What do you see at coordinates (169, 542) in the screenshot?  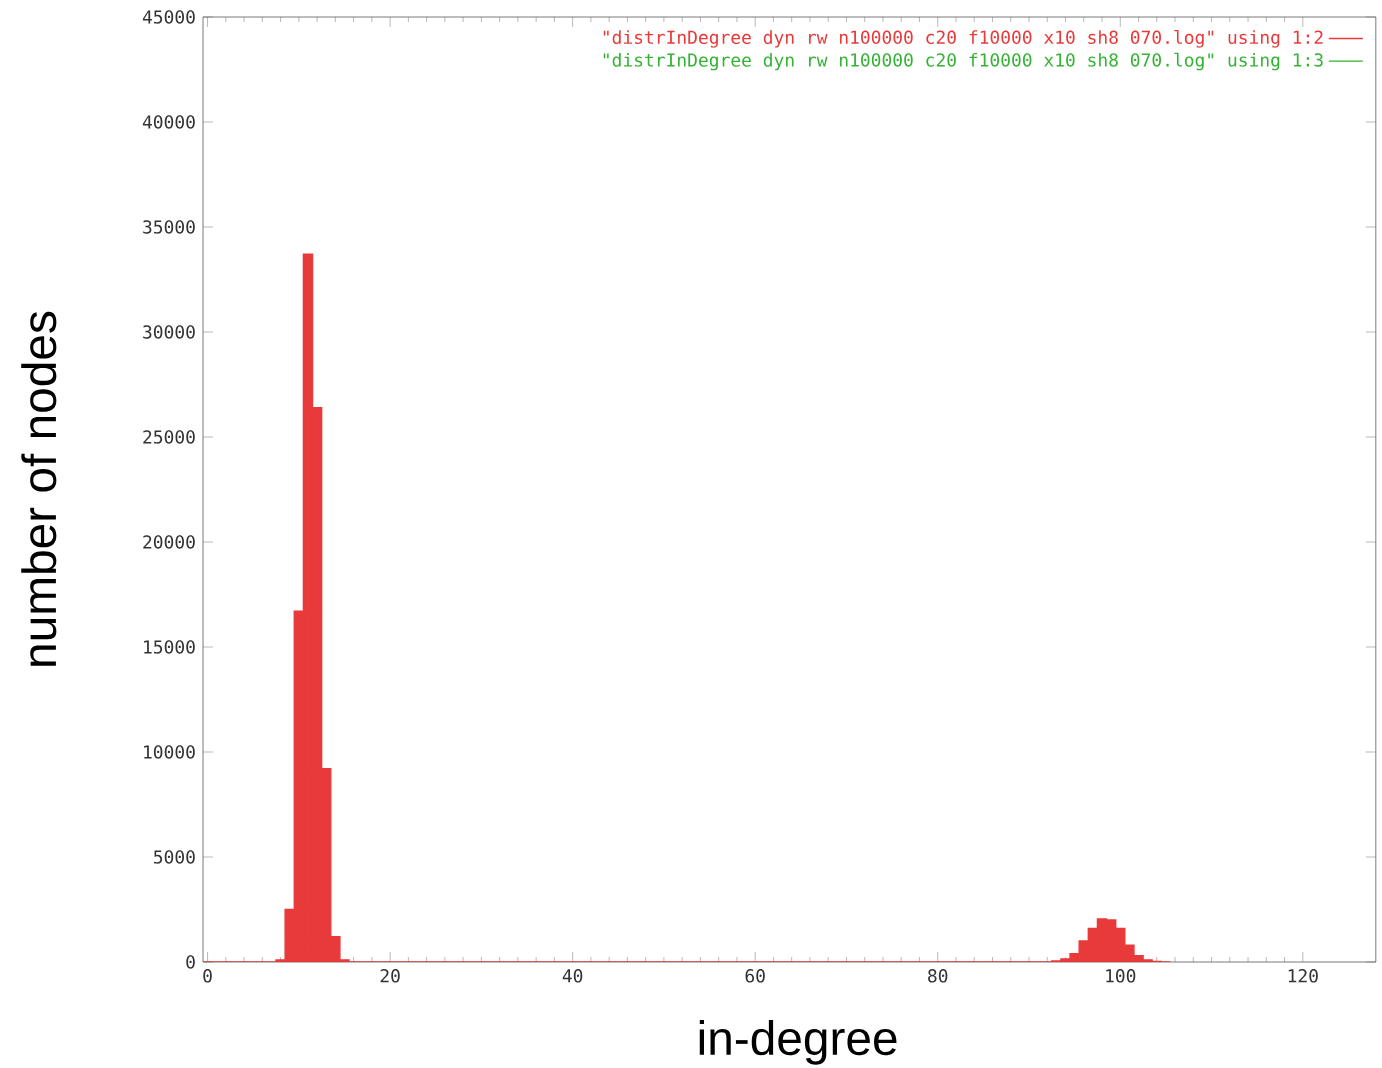 I see `y-tick-label: 20000` at bounding box center [169, 542].